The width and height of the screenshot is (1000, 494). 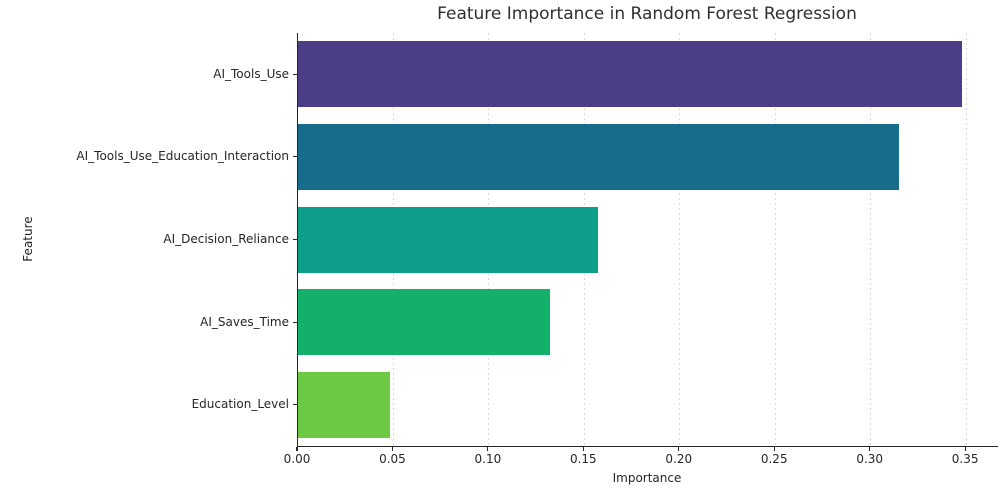 I want to click on x-tick-label: 0.30, so click(x=870, y=459).